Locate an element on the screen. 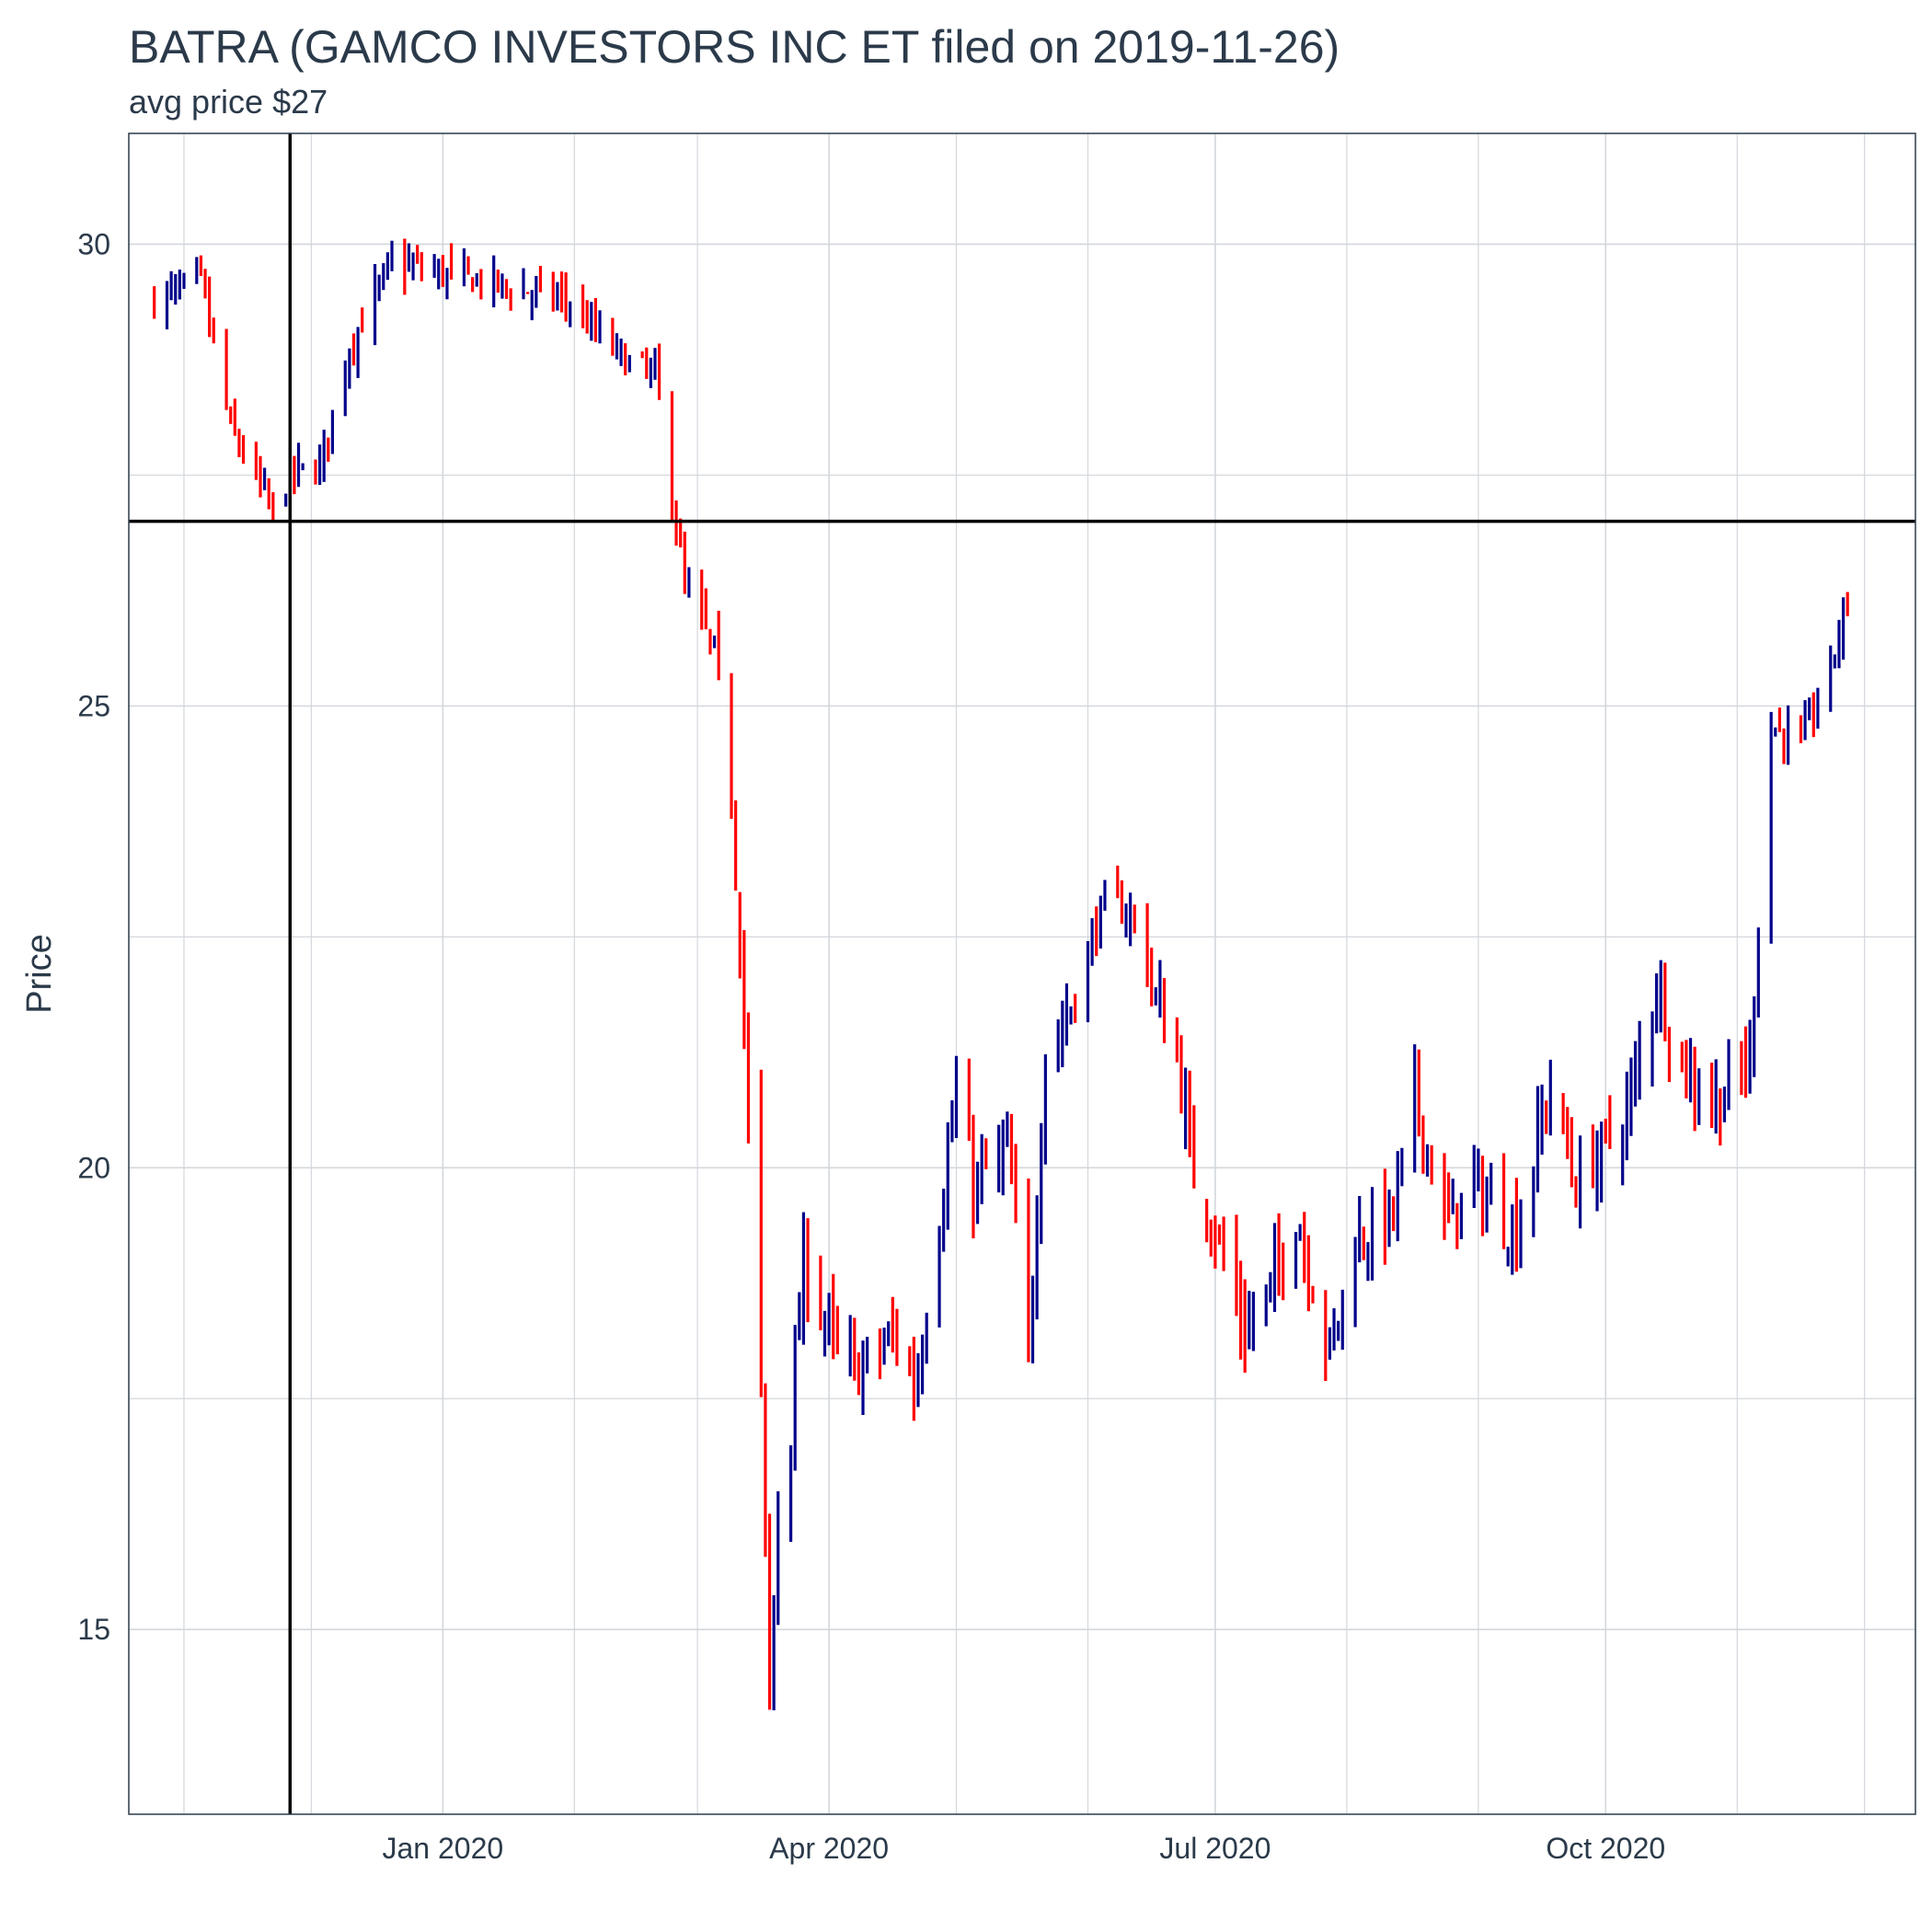 Image resolution: width=1932 pixels, height=1932 pixels. chart-subtitle: avg price $27 is located at coordinates (228, 102).